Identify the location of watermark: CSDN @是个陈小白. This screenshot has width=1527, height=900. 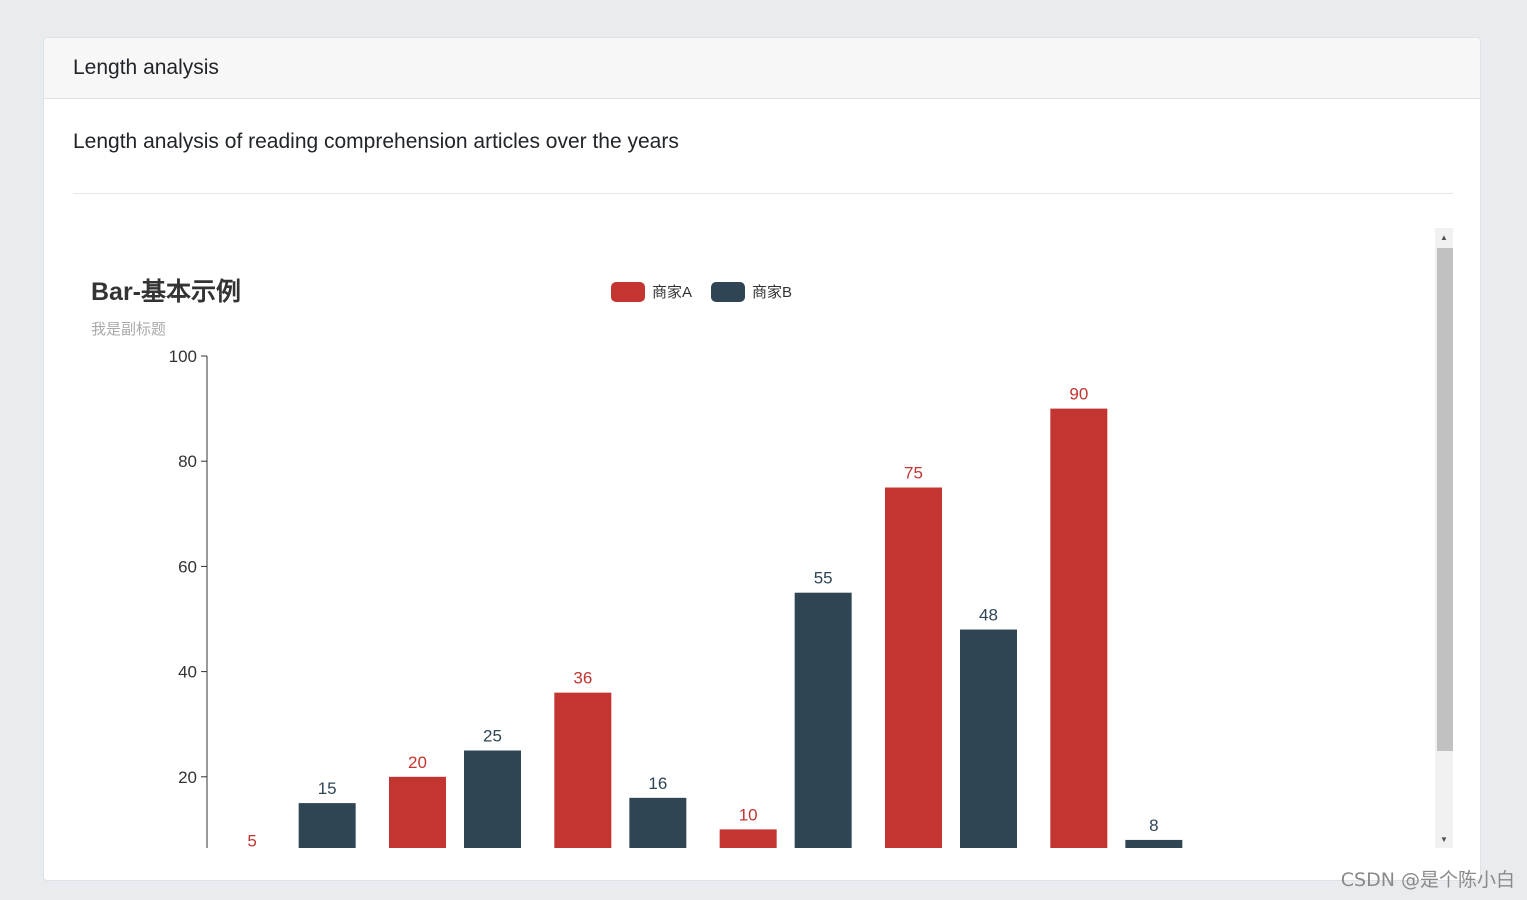
(1427, 880).